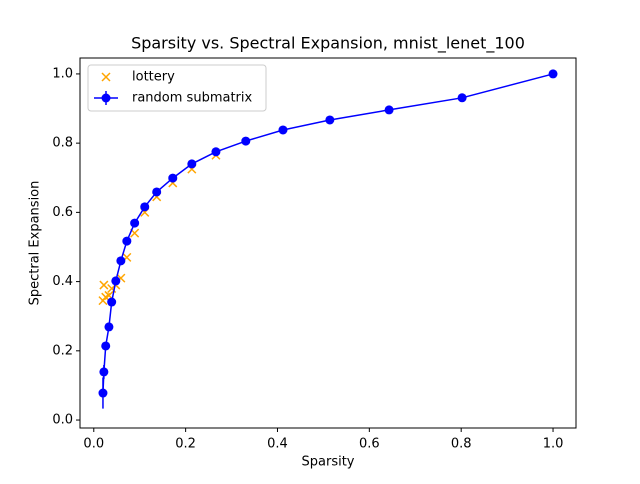 Image resolution: width=640 pixels, height=484 pixels. I want to click on x-tick-label: 0.8, so click(461, 444).